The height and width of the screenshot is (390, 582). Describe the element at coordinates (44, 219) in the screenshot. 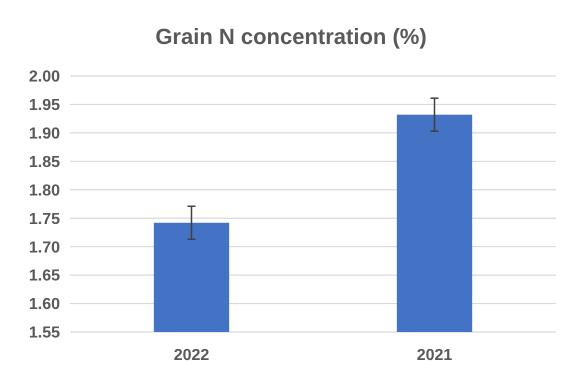

I see `y-tick-label: 1.75` at that location.